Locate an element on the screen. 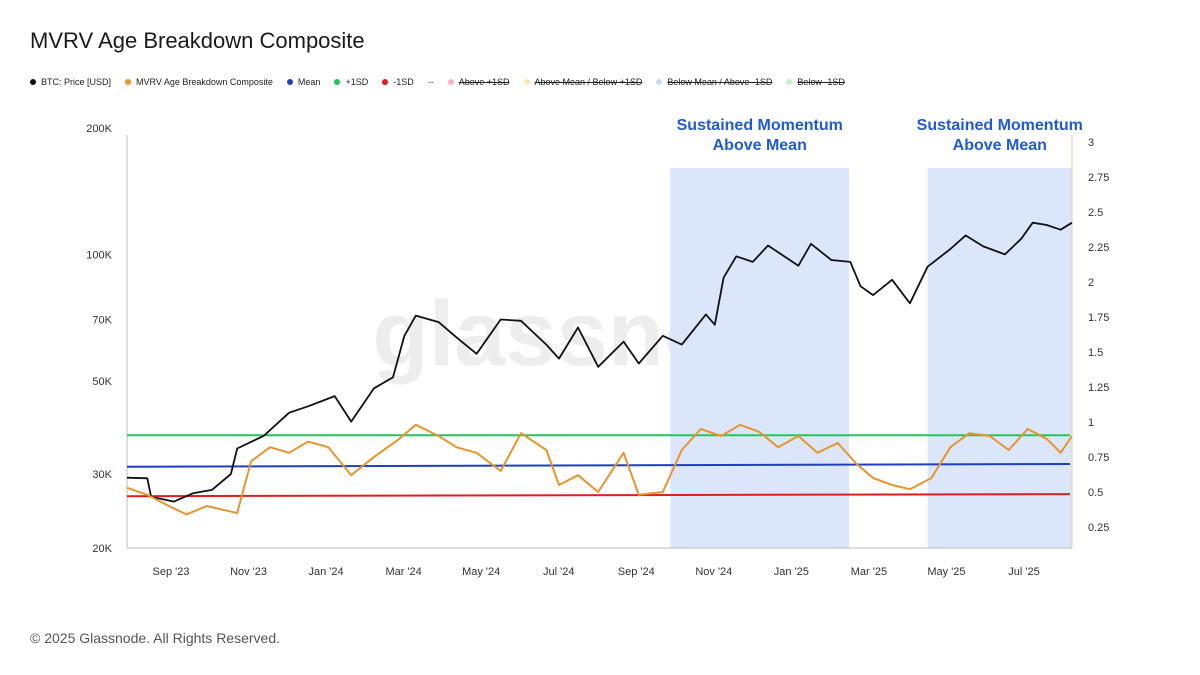  y-right-tick-label: 0.25 is located at coordinates (1098, 528).